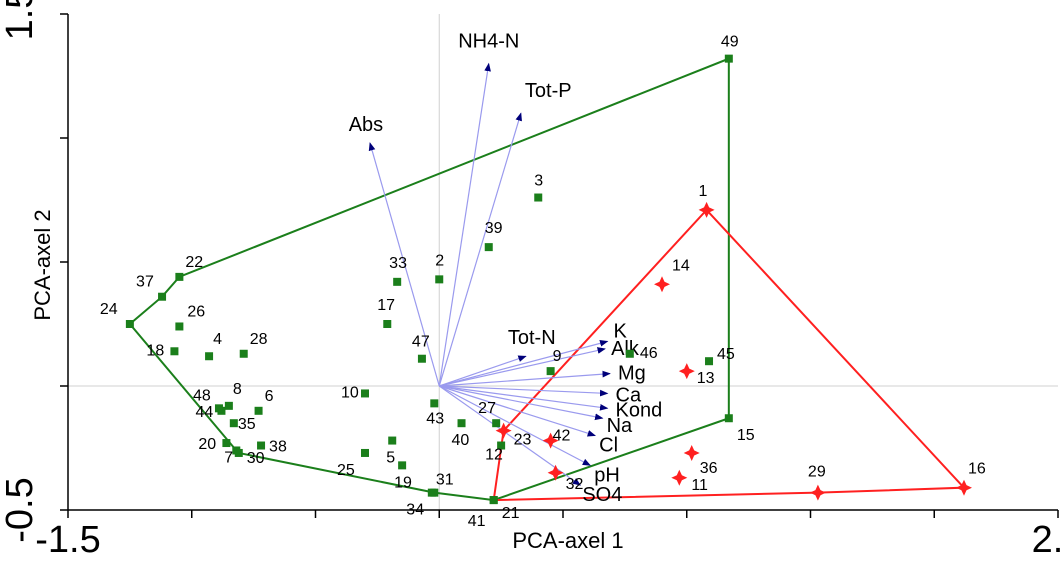  What do you see at coordinates (42, 264) in the screenshot?
I see `y-axis-label: PCA-axel 2` at bounding box center [42, 264].